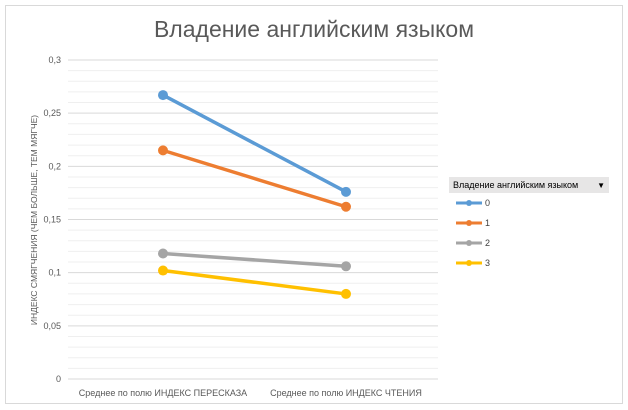  Describe the element at coordinates (529, 263) in the screenshot. I see `legend-item-3: 3` at that location.